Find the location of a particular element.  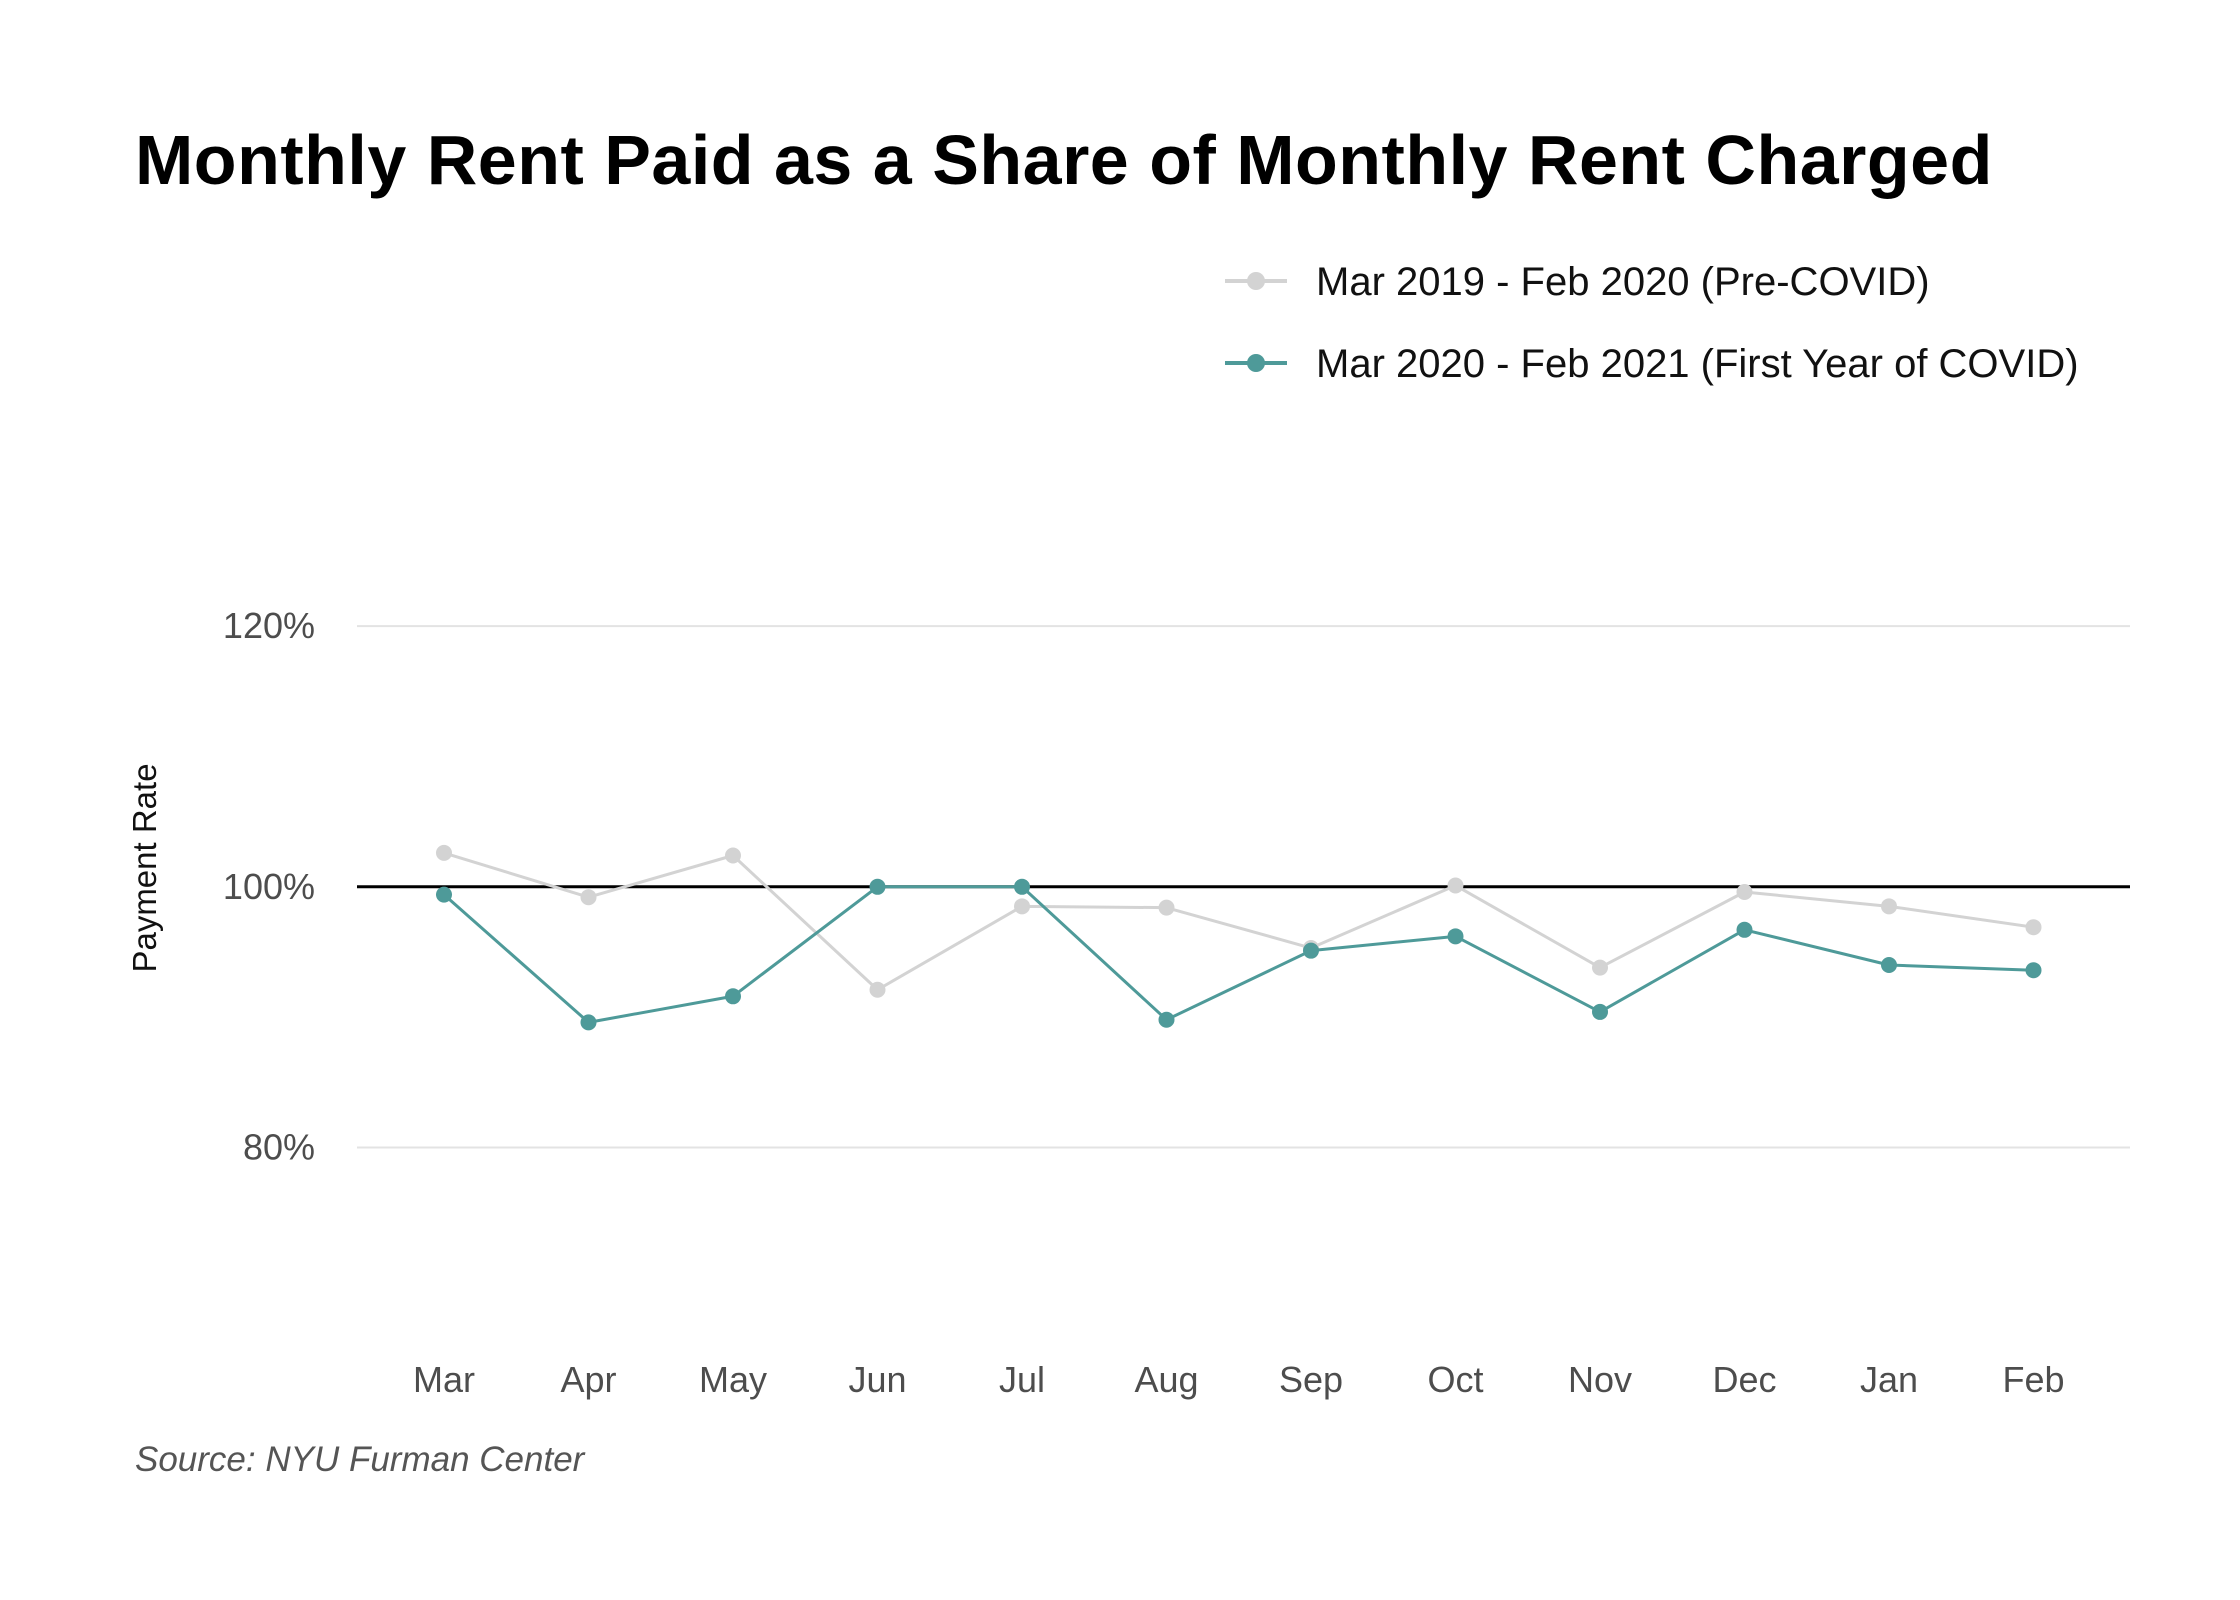

legend-item: Mar 2019 - Feb 2020 (Pre-COVID) is located at coordinates (1577, 282).